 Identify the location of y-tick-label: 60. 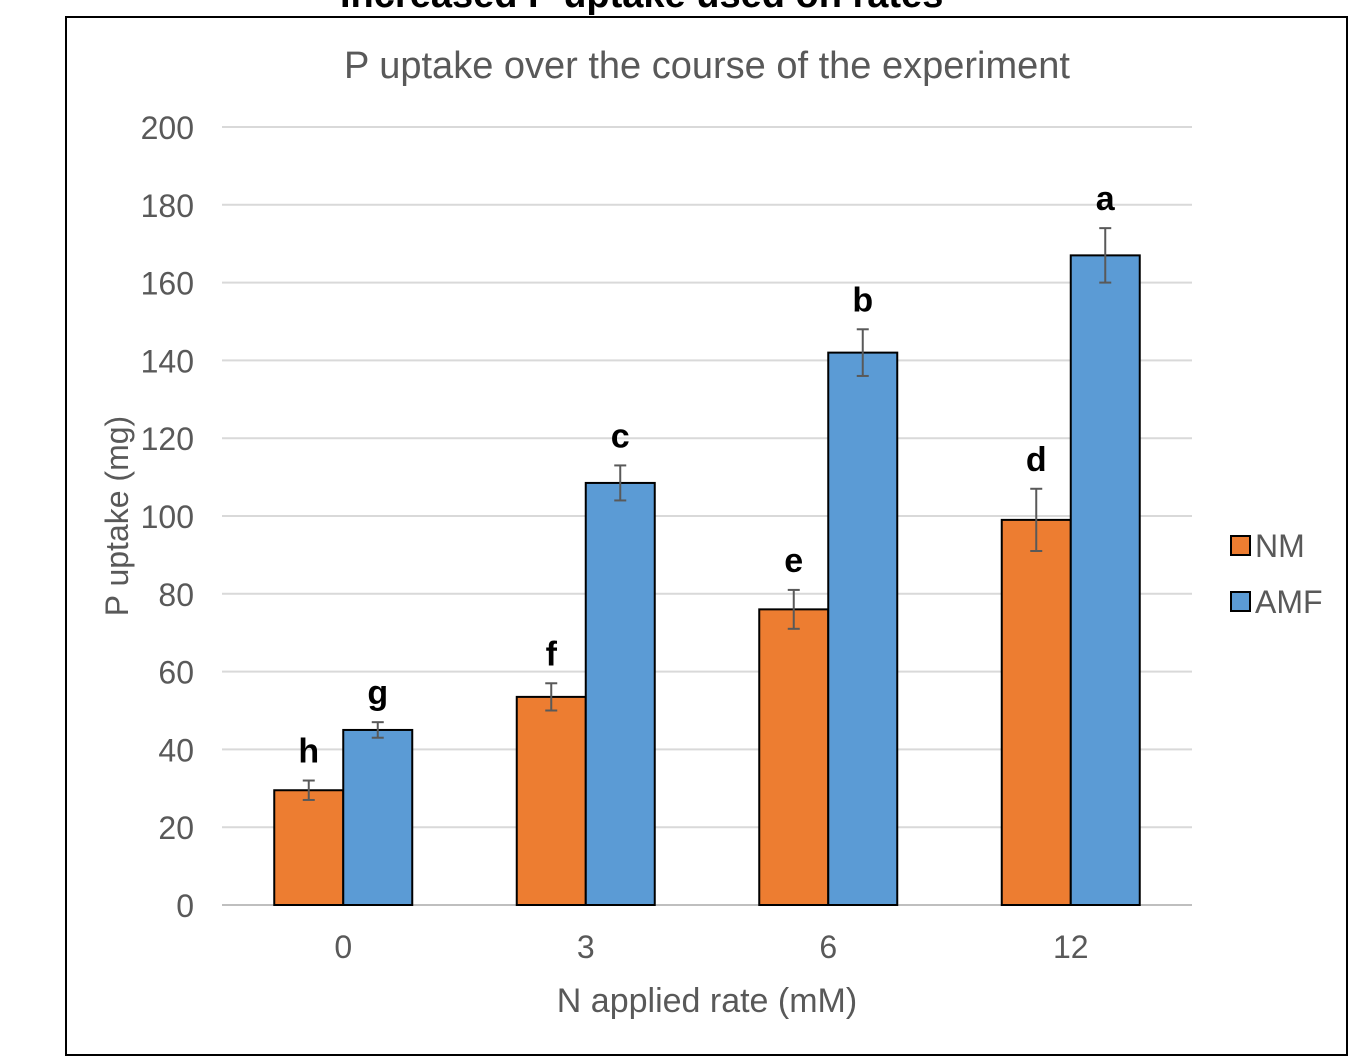
(176, 673).